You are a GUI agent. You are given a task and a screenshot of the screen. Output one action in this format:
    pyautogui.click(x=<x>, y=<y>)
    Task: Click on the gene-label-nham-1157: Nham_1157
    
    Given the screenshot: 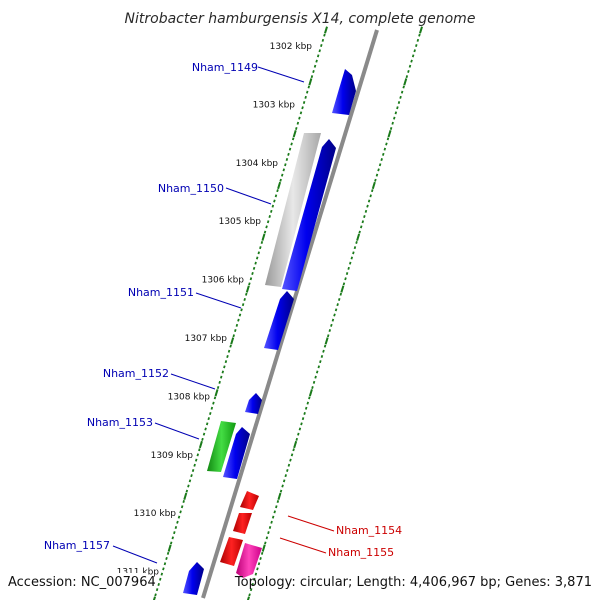 What is the action you would take?
    pyautogui.click(x=77, y=545)
    